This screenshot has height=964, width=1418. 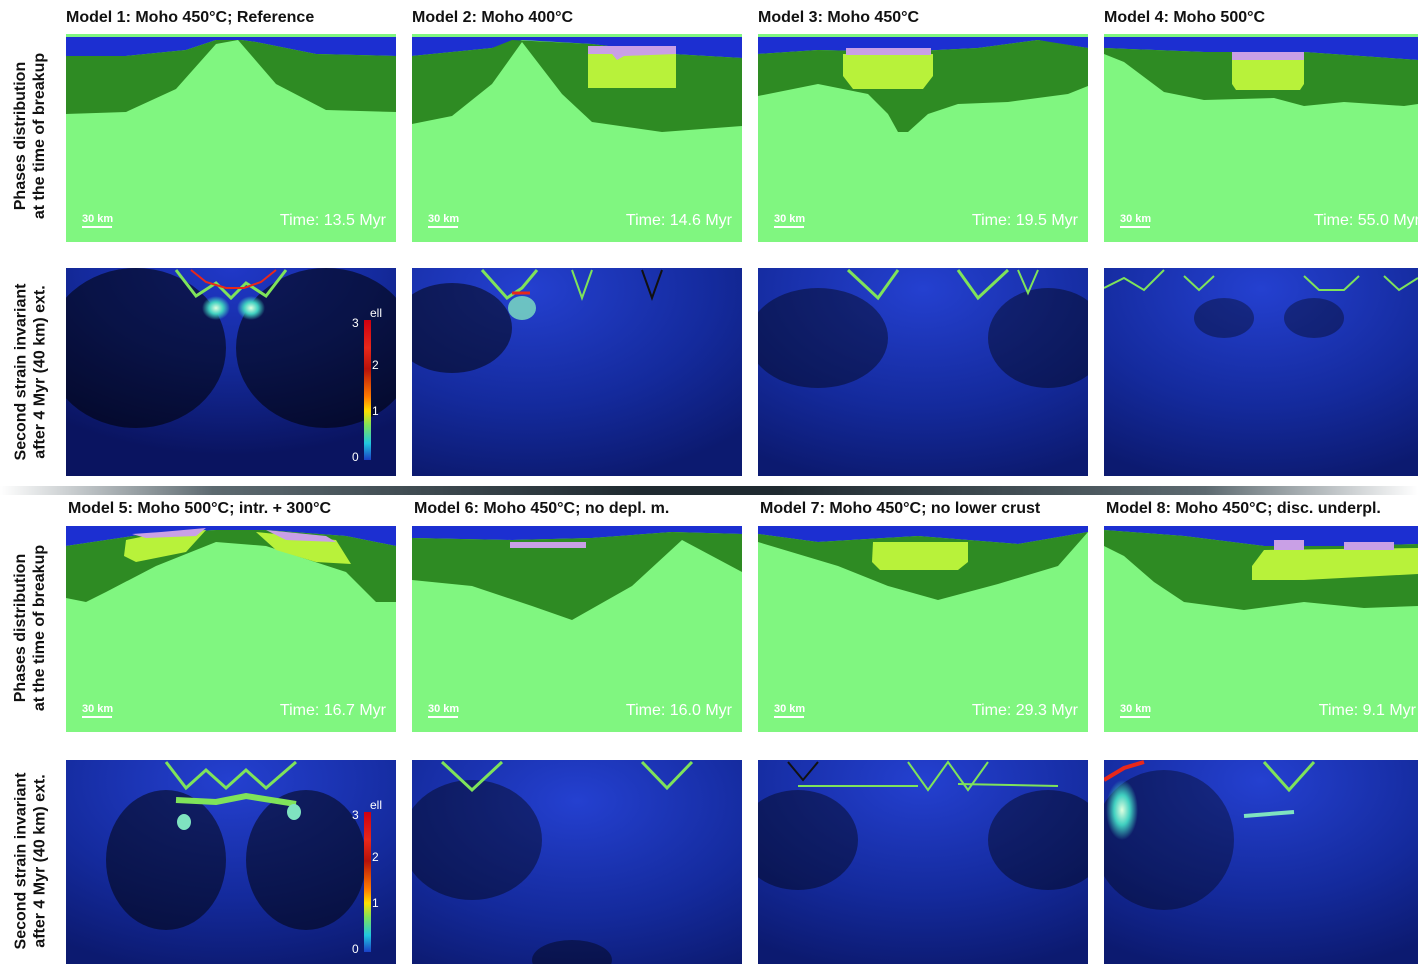 I want to click on model-2-strain-panel, so click(x=577, y=372).